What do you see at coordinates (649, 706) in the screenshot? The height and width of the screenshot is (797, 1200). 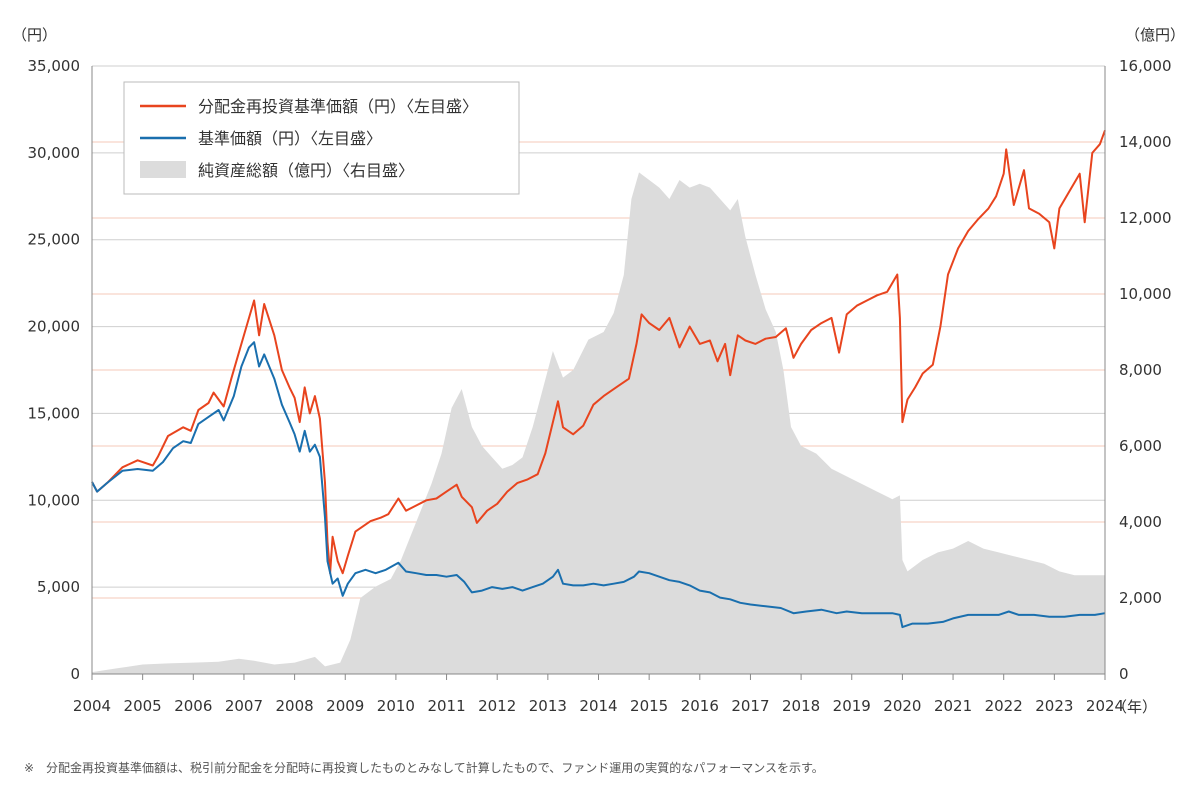 I see `x-tick-label: 2015` at bounding box center [649, 706].